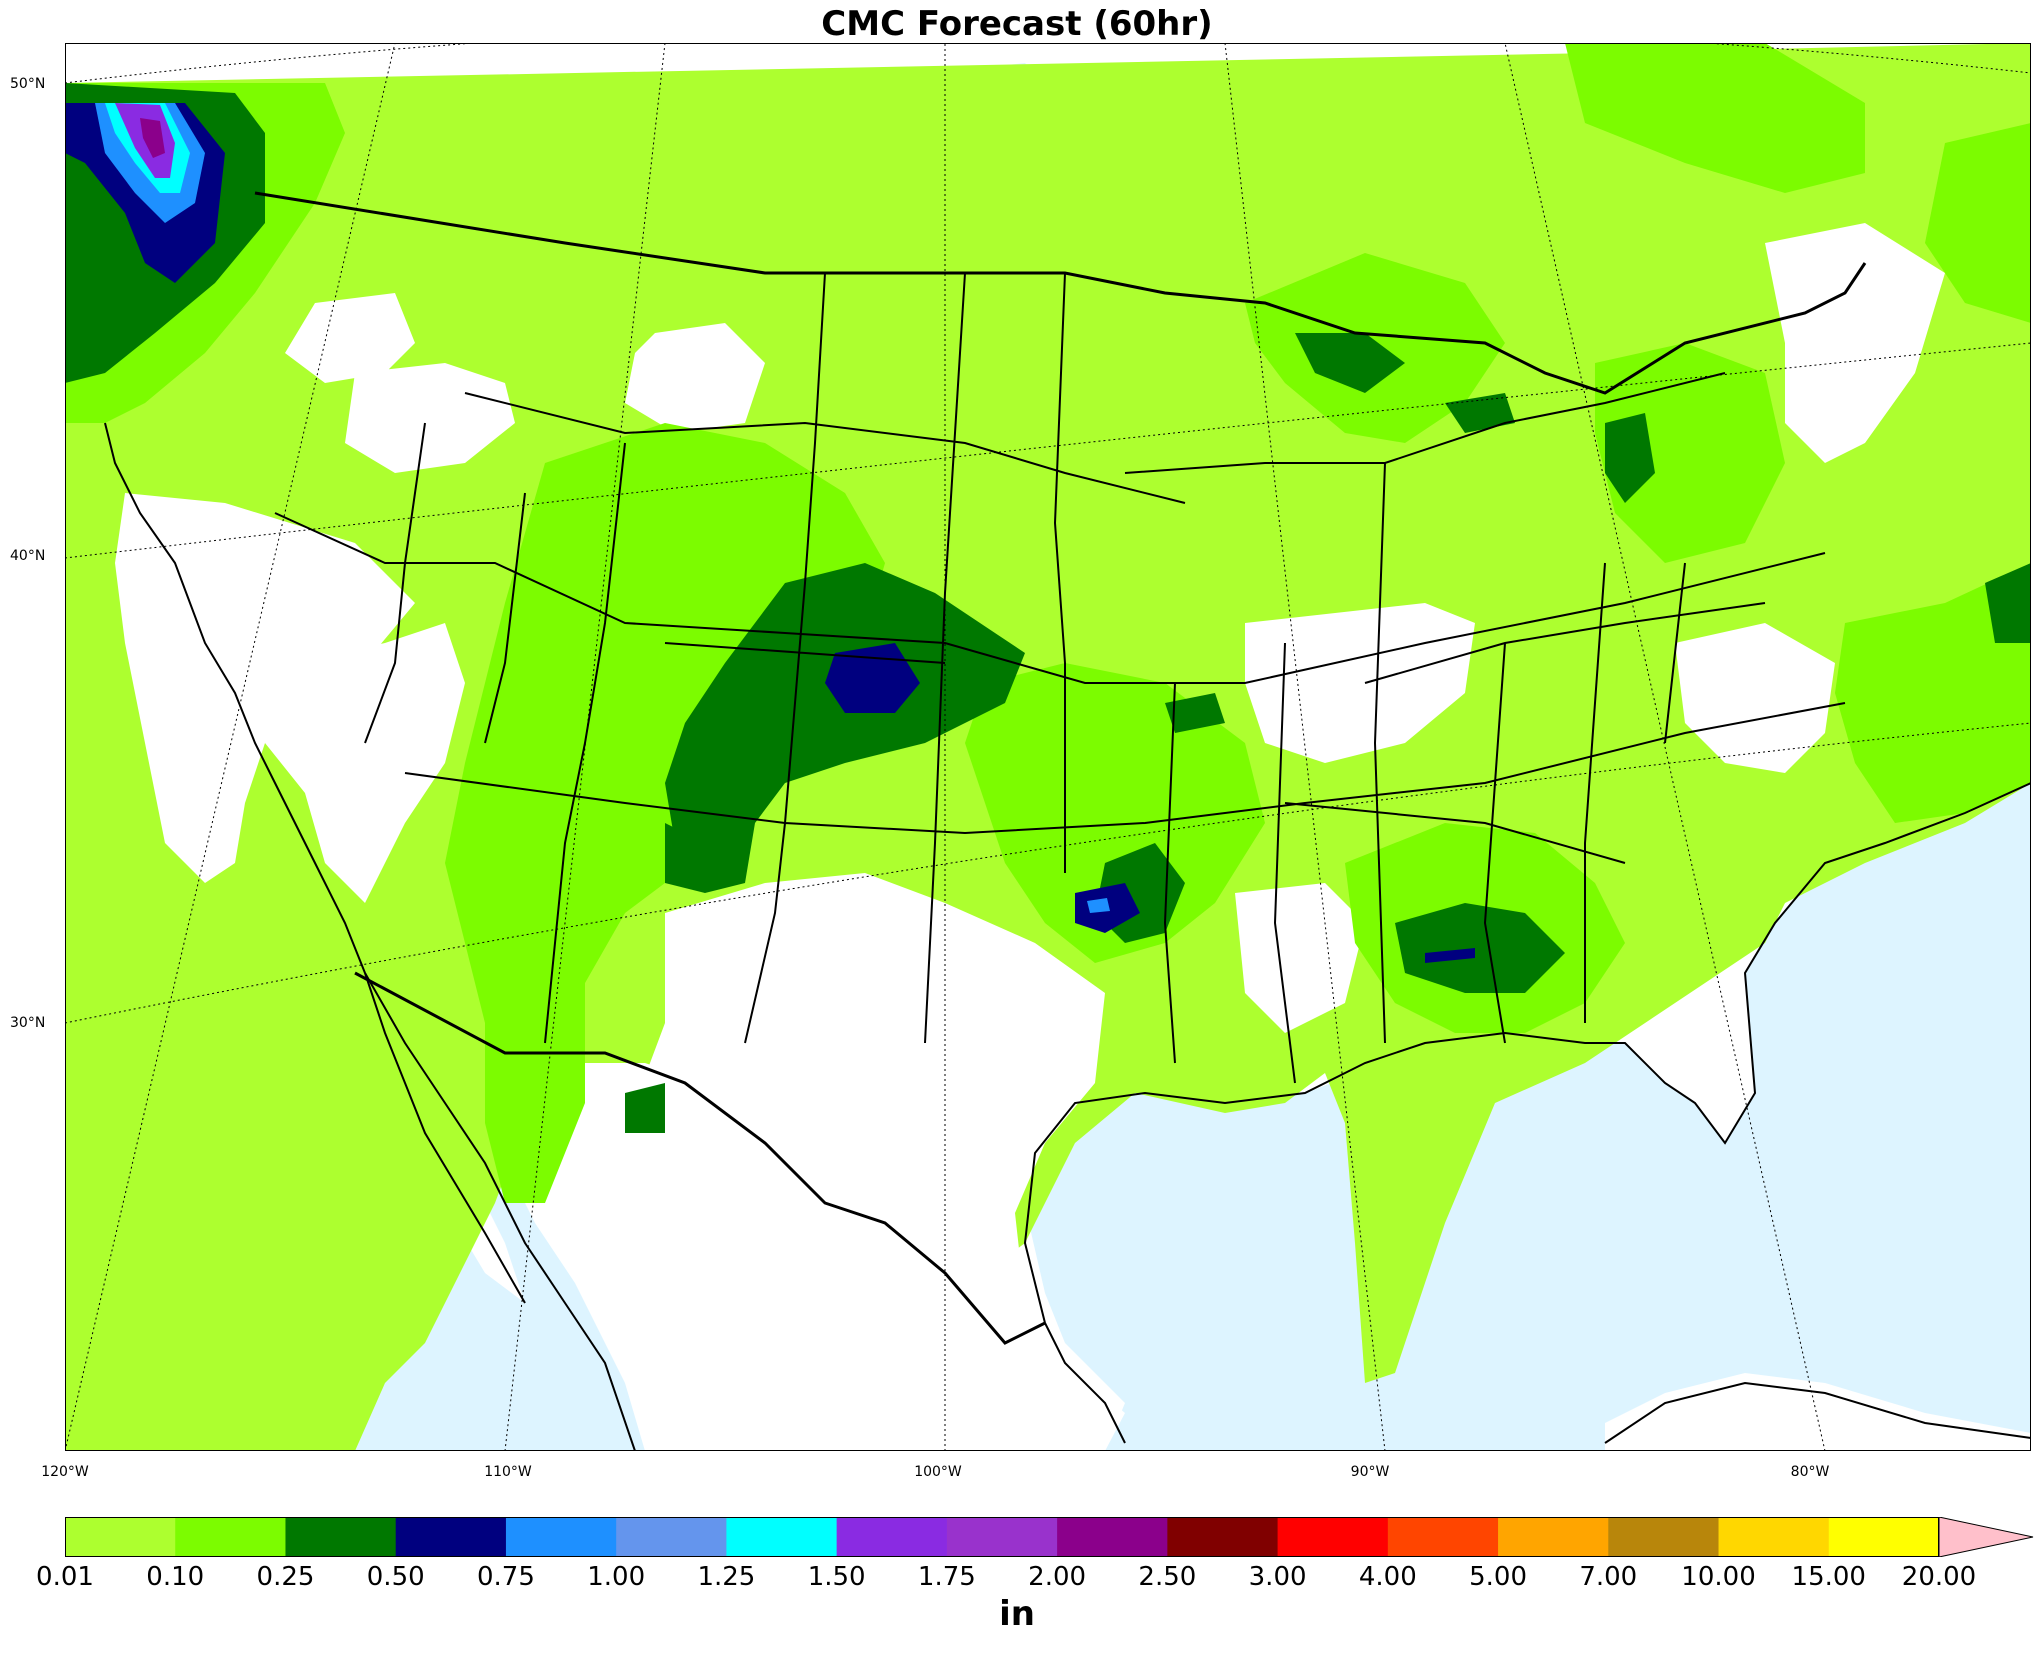  What do you see at coordinates (28, 556) in the screenshot?
I see `lat-label-40n: 40°N` at bounding box center [28, 556].